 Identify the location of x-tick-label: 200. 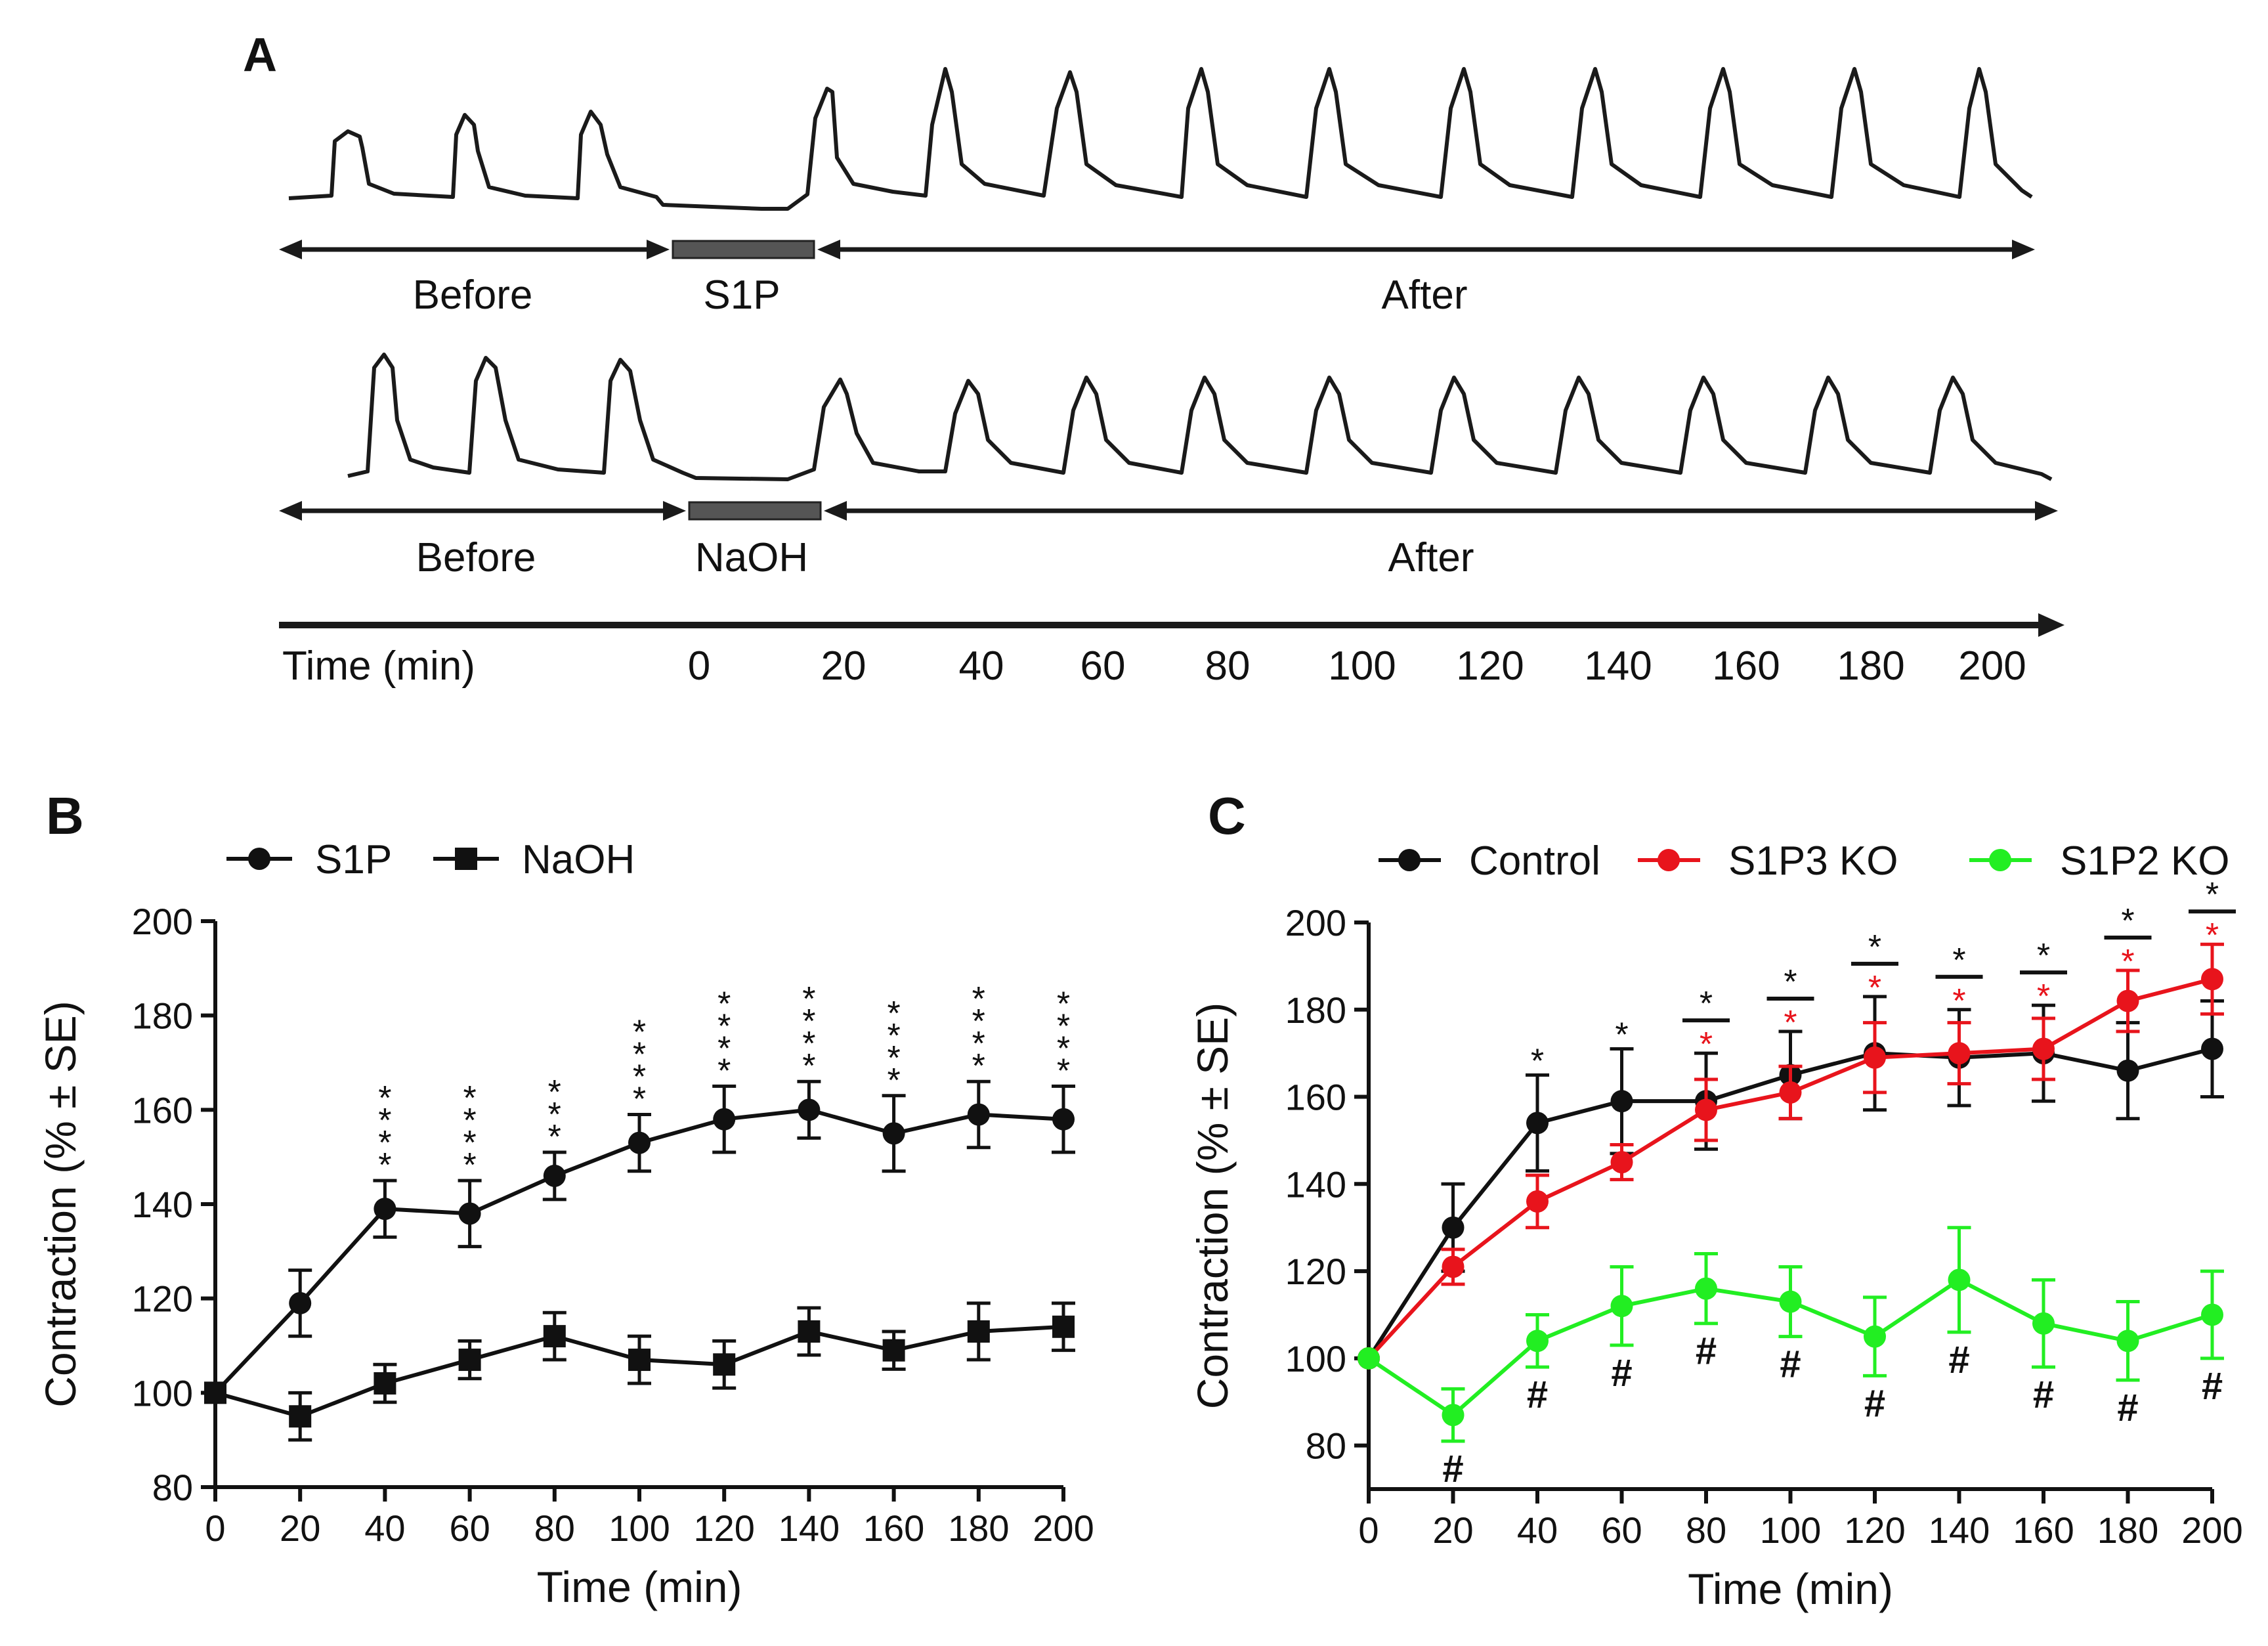
(1064, 1528).